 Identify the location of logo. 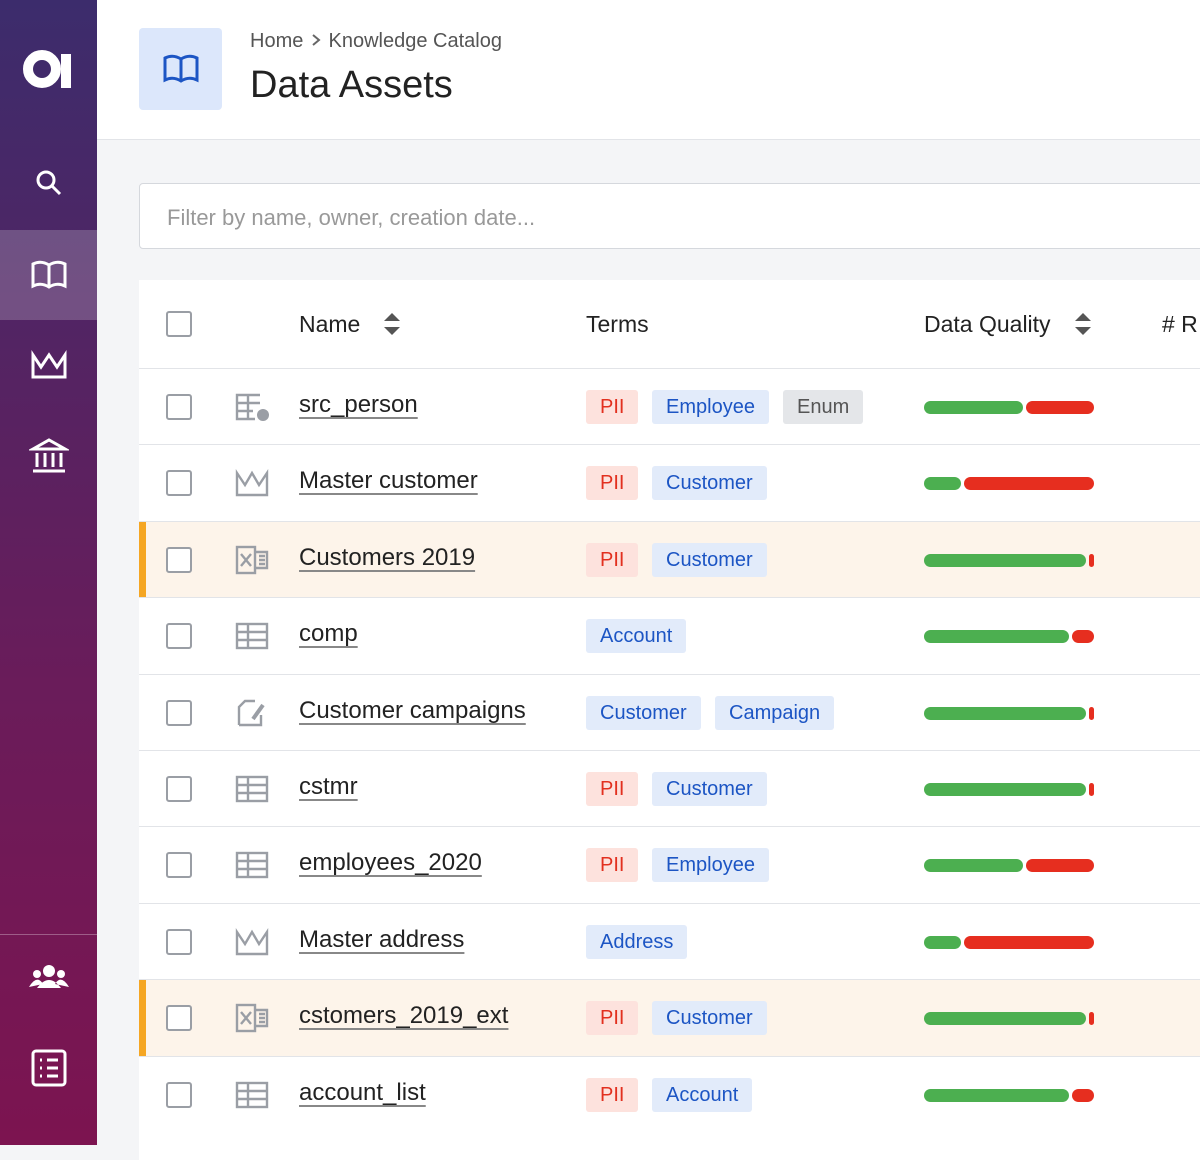
(48, 69).